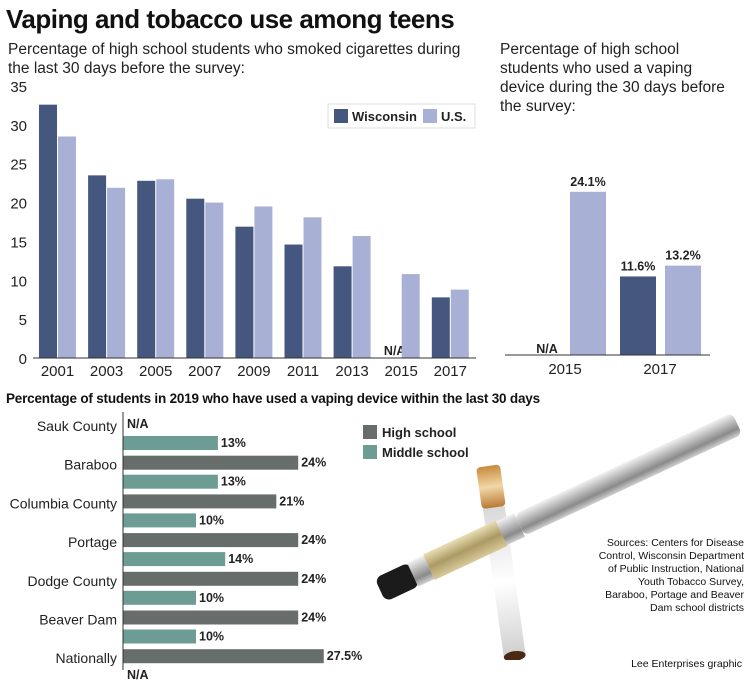 Image resolution: width=750 pixels, height=689 pixels. Describe the element at coordinates (459, 323) in the screenshot. I see `bar-us-2017` at that location.